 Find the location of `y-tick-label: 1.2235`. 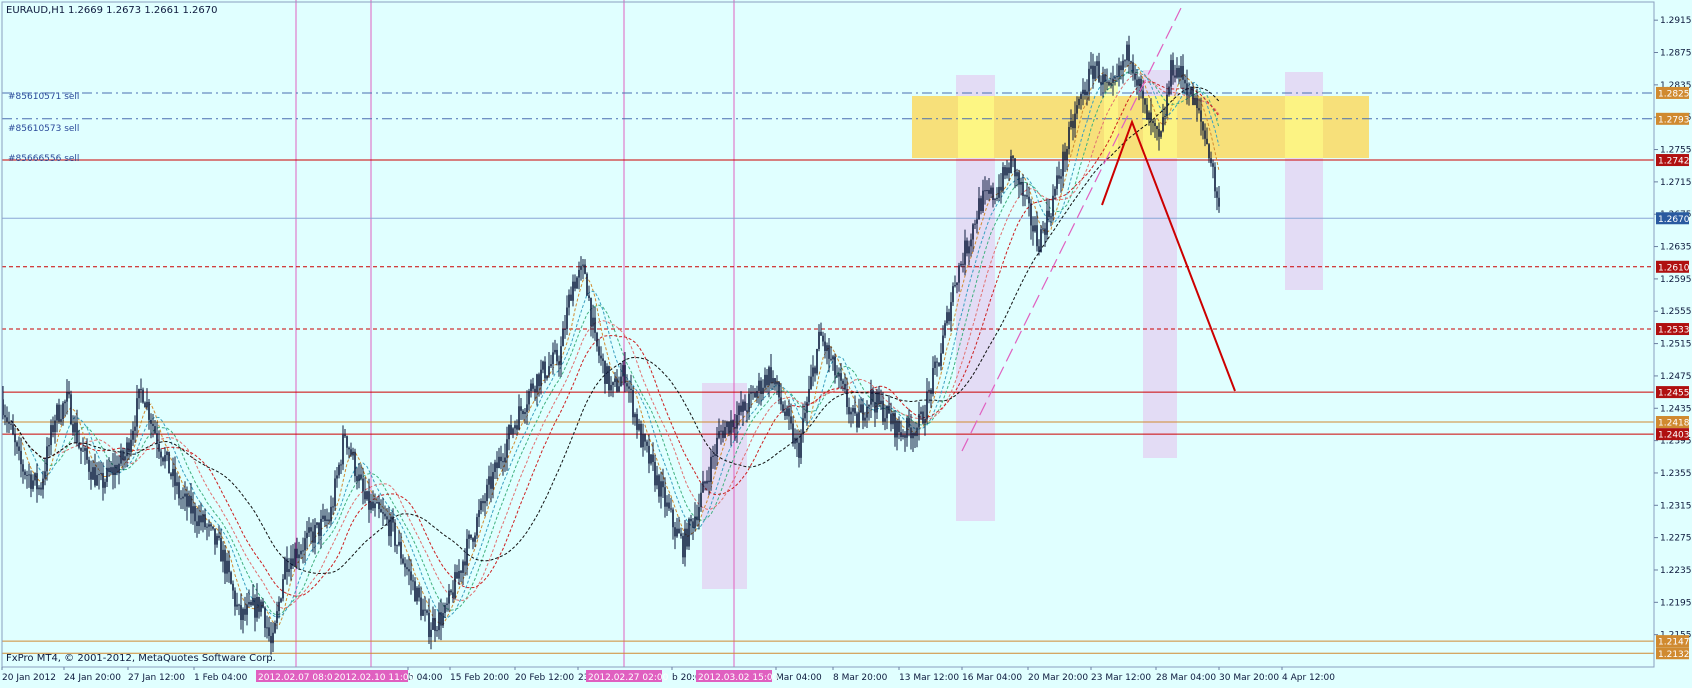

y-tick-label: 1.2235 is located at coordinates (1676, 571).